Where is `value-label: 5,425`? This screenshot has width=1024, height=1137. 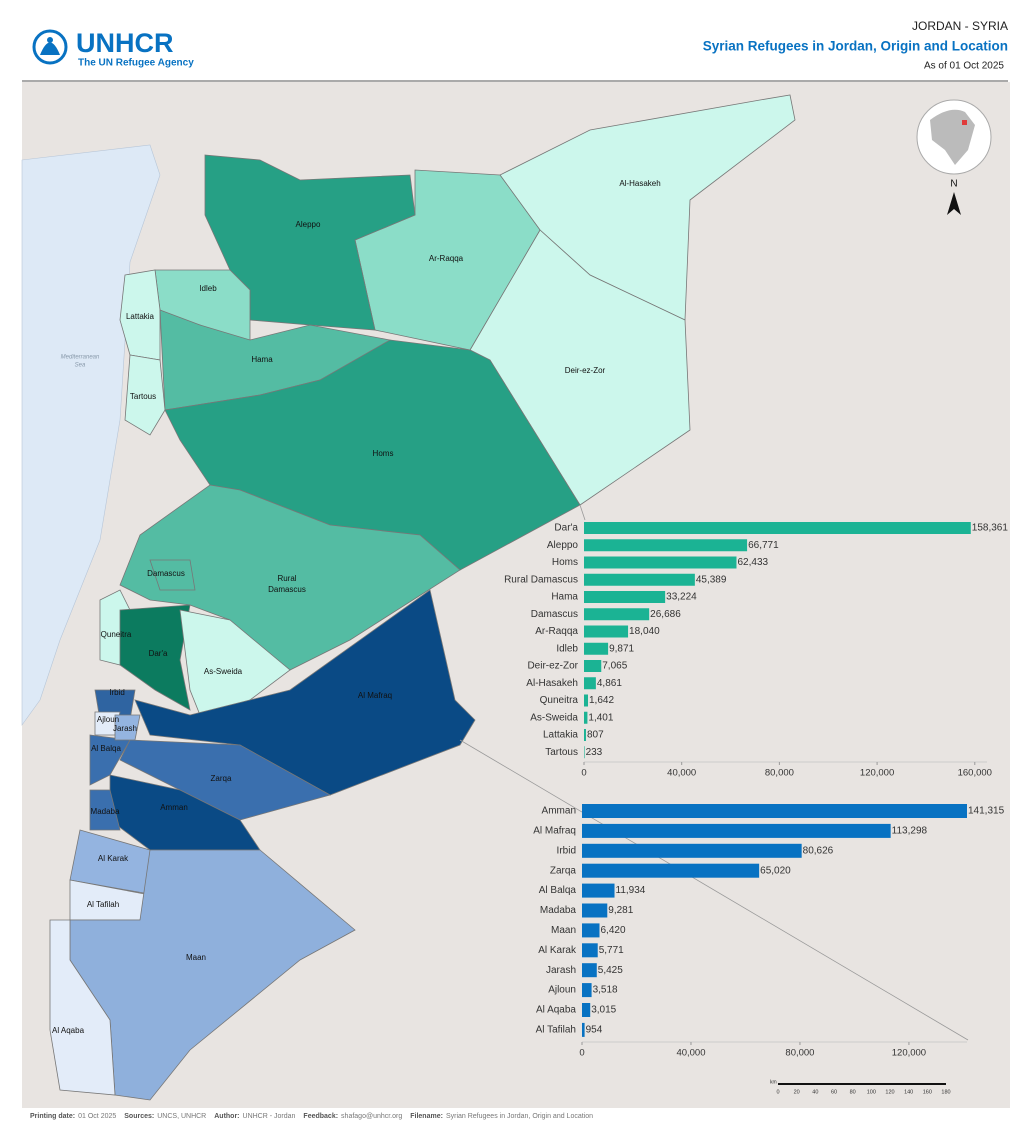 value-label: 5,425 is located at coordinates (610, 970).